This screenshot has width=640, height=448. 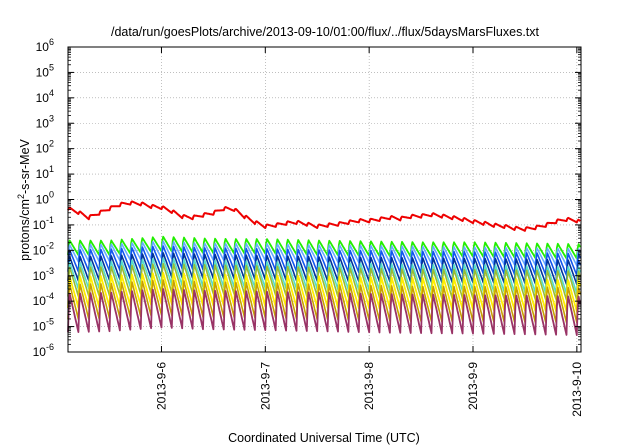 What do you see at coordinates (51, 195) in the screenshot?
I see `y-tick-exp: 0` at bounding box center [51, 195].